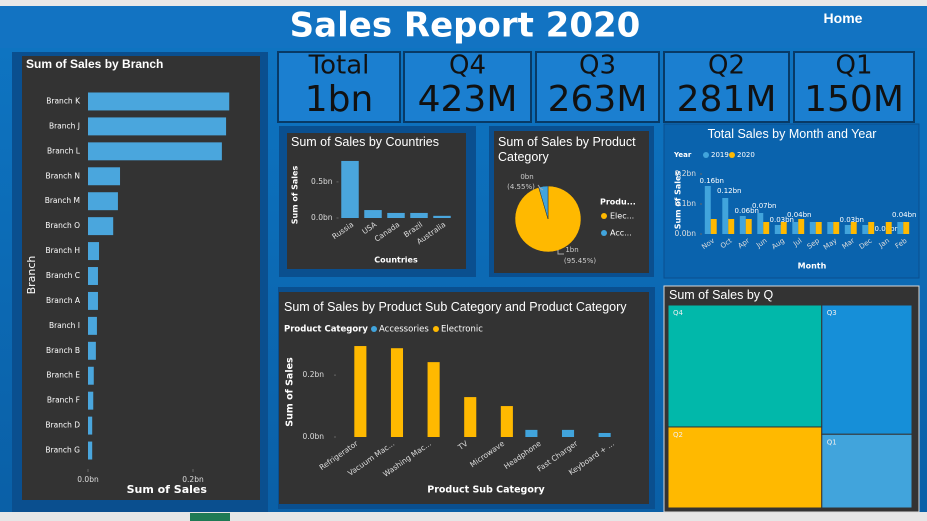 The width and height of the screenshot is (927, 521). I want to click on kpi-label: Q1, so click(853, 66).